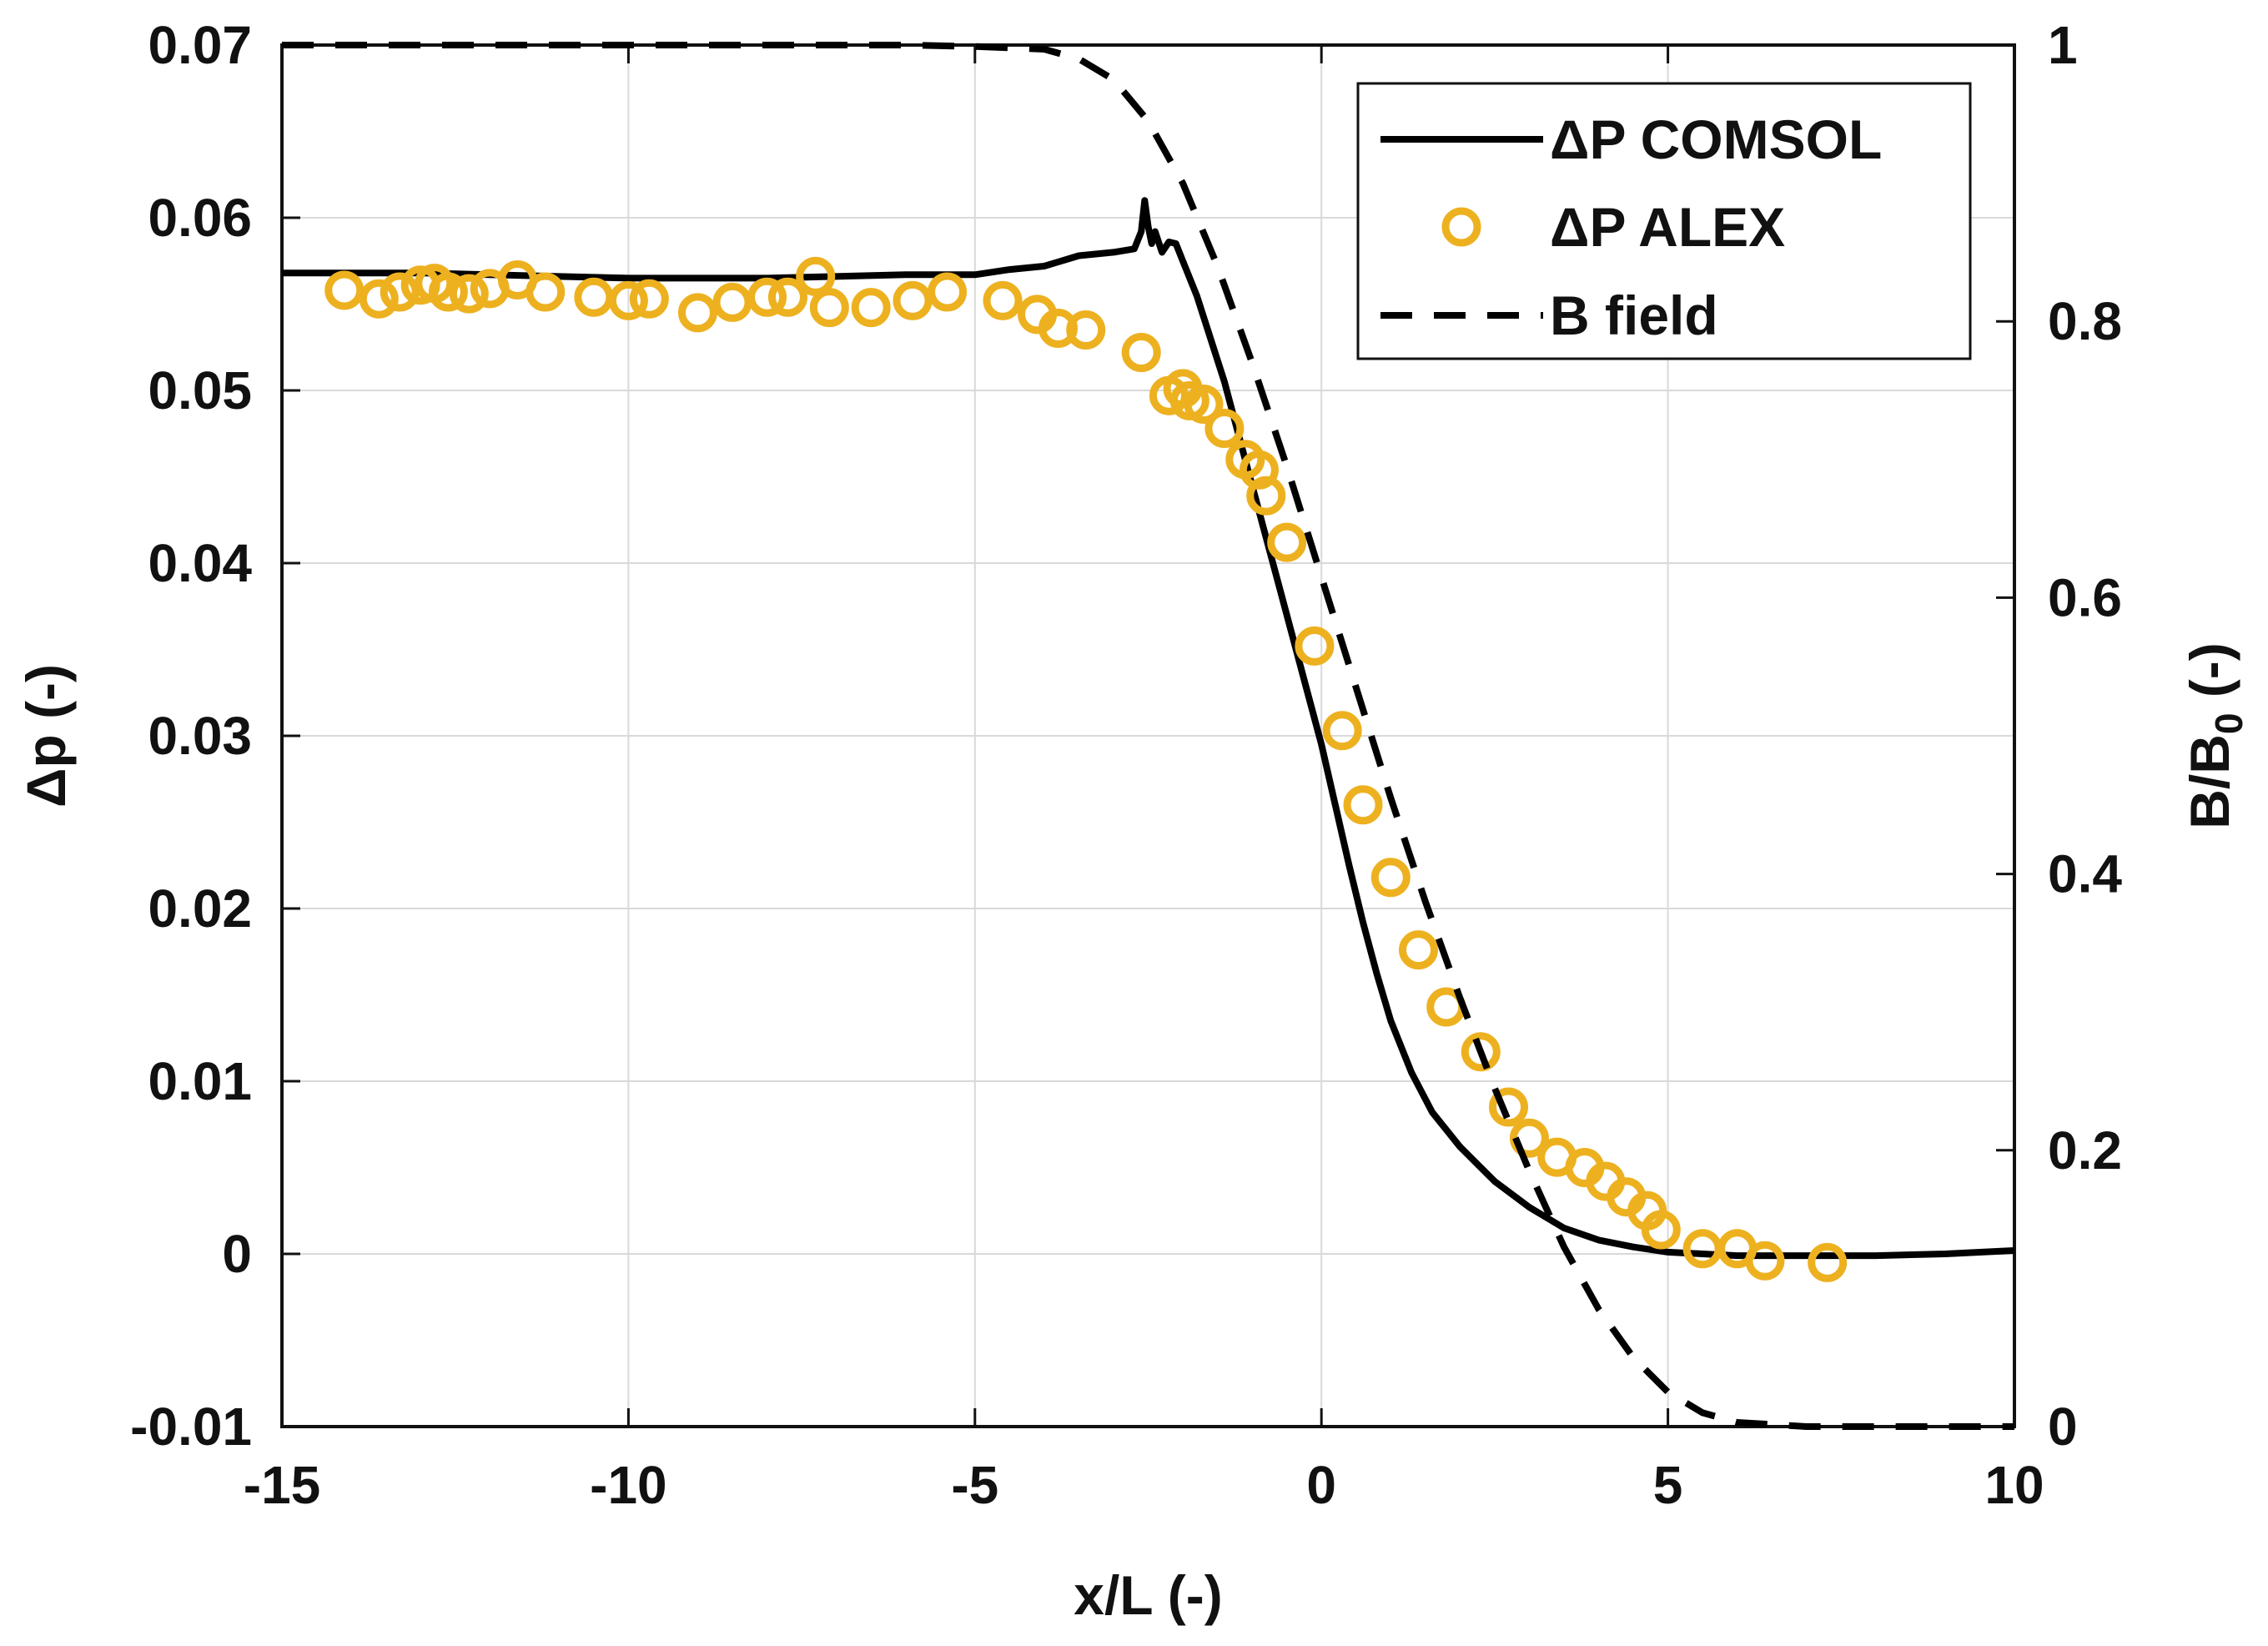  What do you see at coordinates (200, 736) in the screenshot?
I see `y-left-tick-label: 0.03` at bounding box center [200, 736].